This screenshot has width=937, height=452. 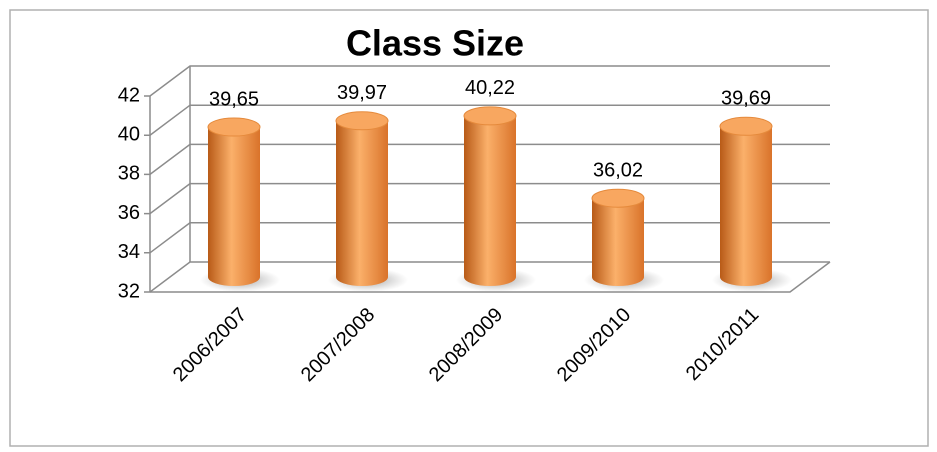 I want to click on y-tick-label: 38, so click(x=129, y=174).